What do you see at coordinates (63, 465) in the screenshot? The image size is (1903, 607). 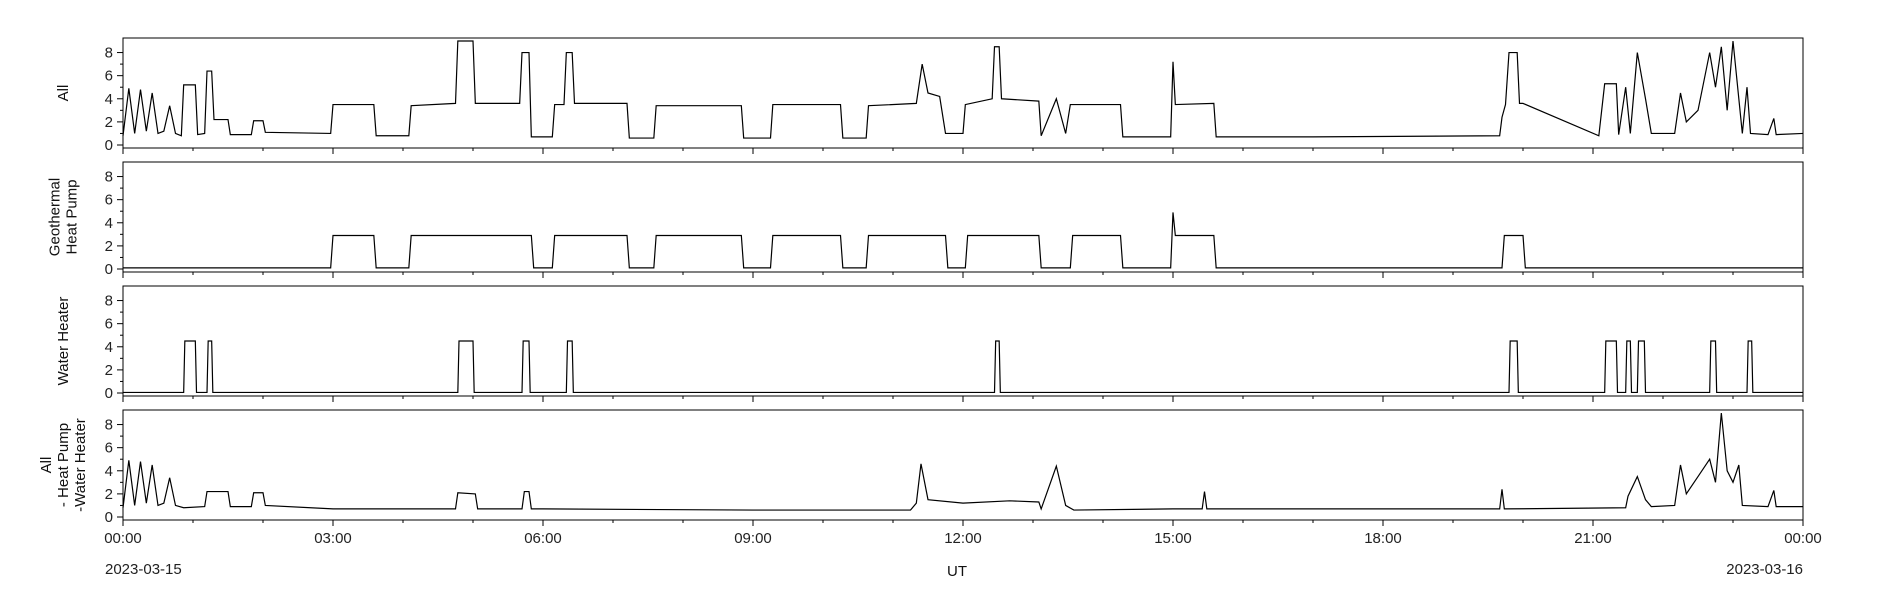 I see `y-axis-title-line: - Heat Pump` at bounding box center [63, 465].